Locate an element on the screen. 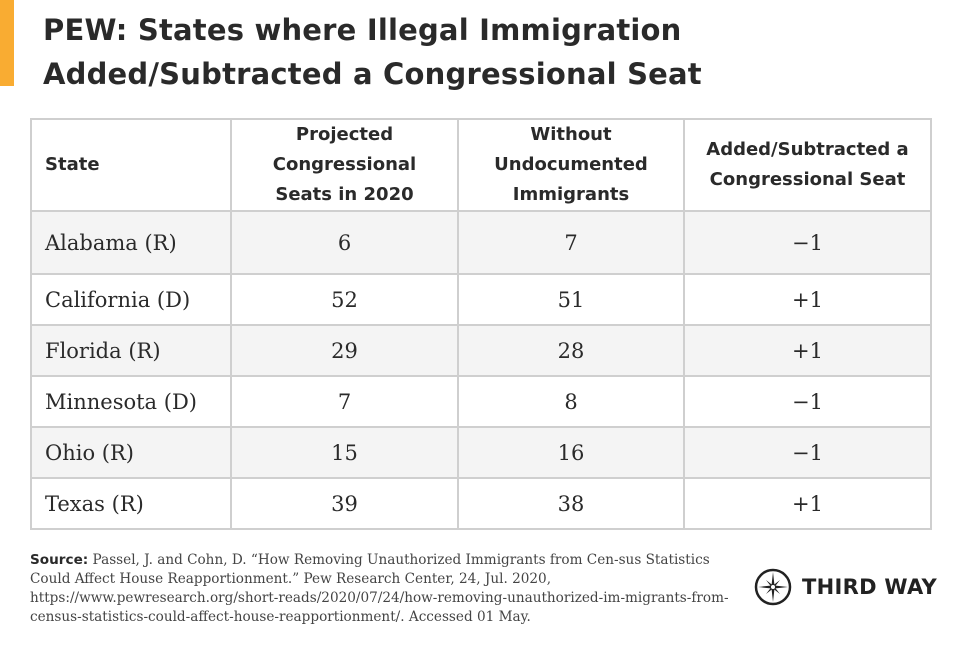 The image size is (960, 654). table-row: Ohio (R) 15 16 −1 is located at coordinates (481, 452).